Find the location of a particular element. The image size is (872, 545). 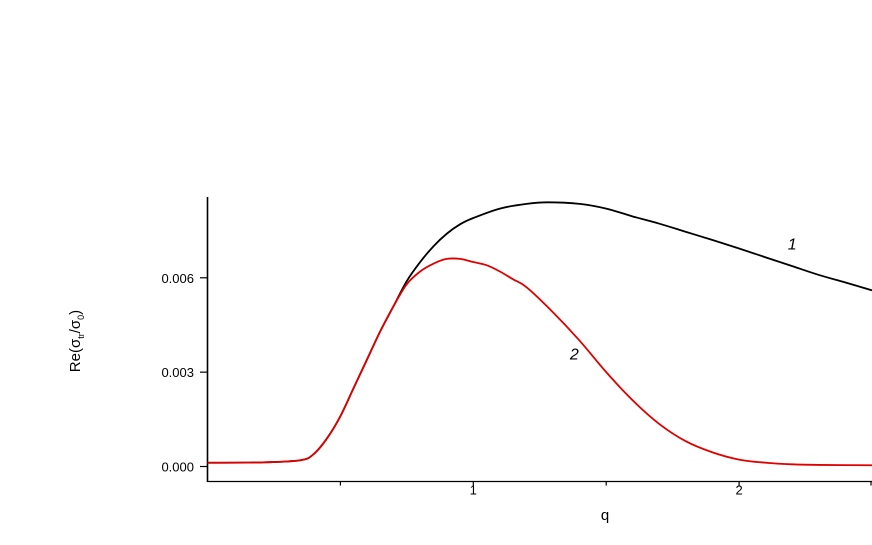

x-tick-label: 1 is located at coordinates (473, 490).